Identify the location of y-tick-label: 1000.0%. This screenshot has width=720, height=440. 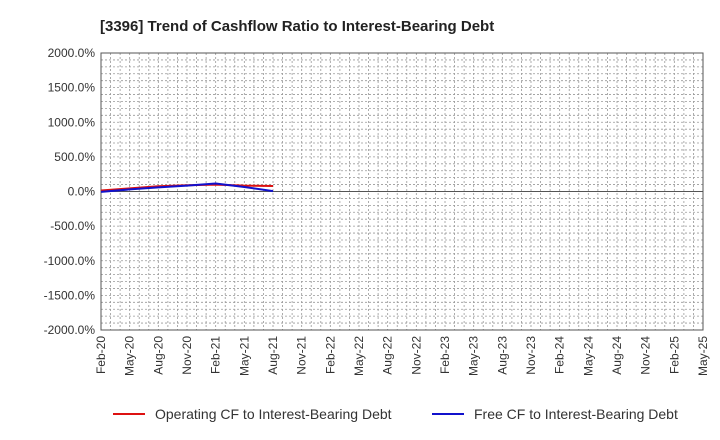
(72, 122).